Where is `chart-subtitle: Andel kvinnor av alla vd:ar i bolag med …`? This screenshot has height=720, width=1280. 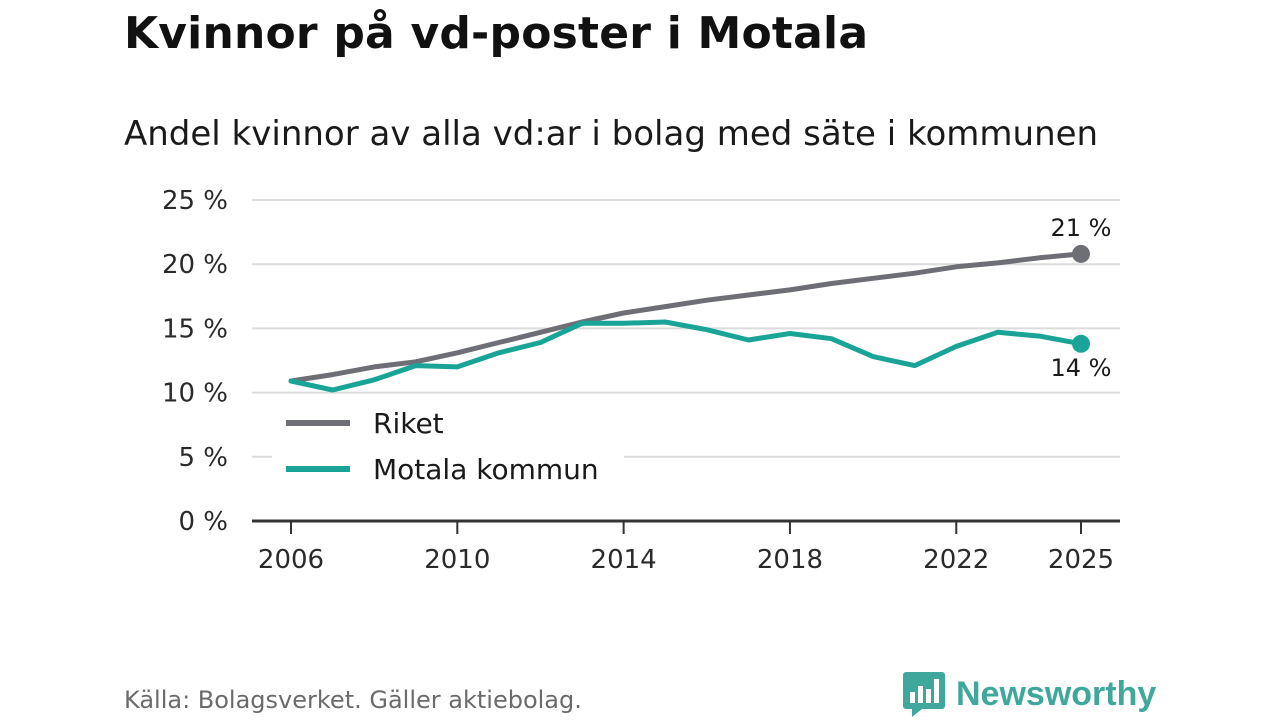 chart-subtitle: Andel kvinnor av alla vd:ar i bolag med … is located at coordinates (611, 134).